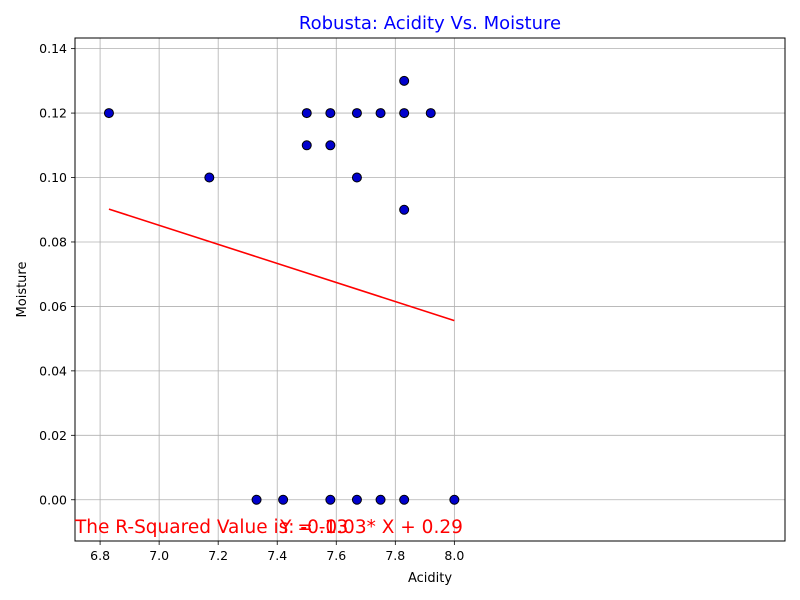 Image resolution: width=800 pixels, height=600 pixels. I want to click on y-tick-label: 0.12, so click(53, 113).